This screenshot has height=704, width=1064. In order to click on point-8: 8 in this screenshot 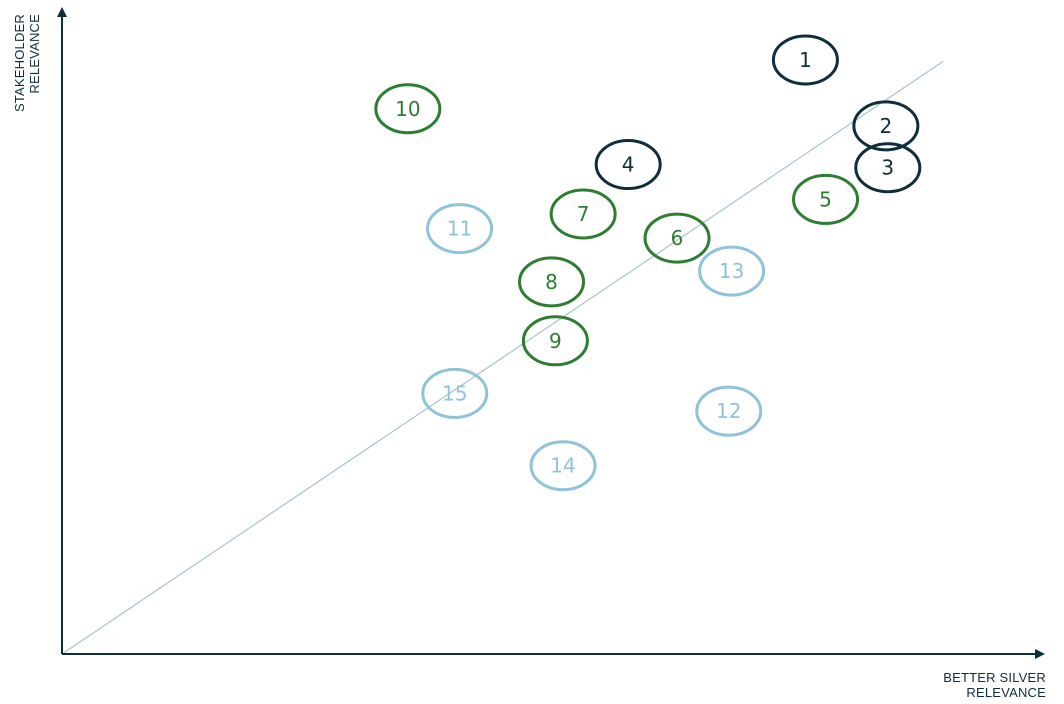, I will do `click(552, 282)`.